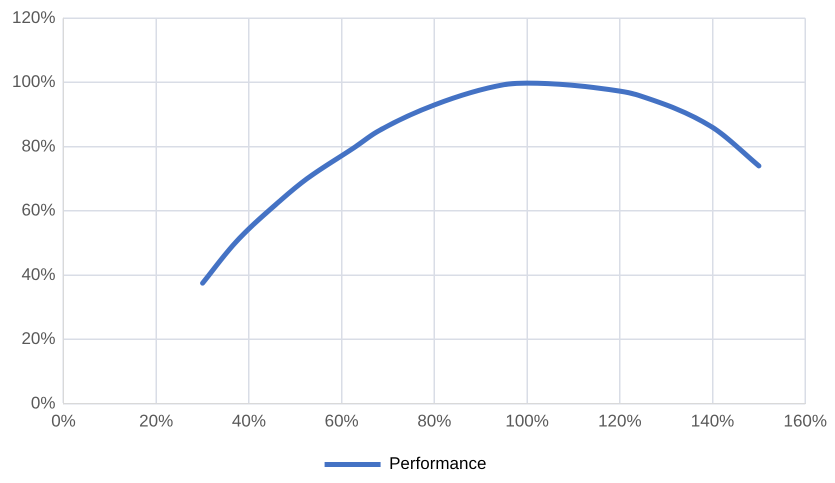 This screenshot has width=835, height=483. I want to click on y-tick-label: 40%, so click(38, 274).